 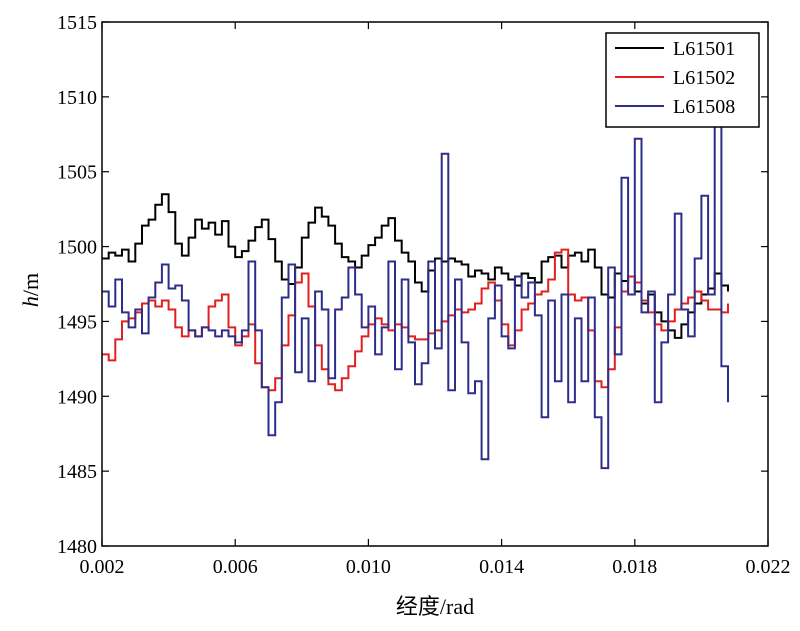 I want to click on legend: L61501 L61502 L61508, so click(x=682, y=80).